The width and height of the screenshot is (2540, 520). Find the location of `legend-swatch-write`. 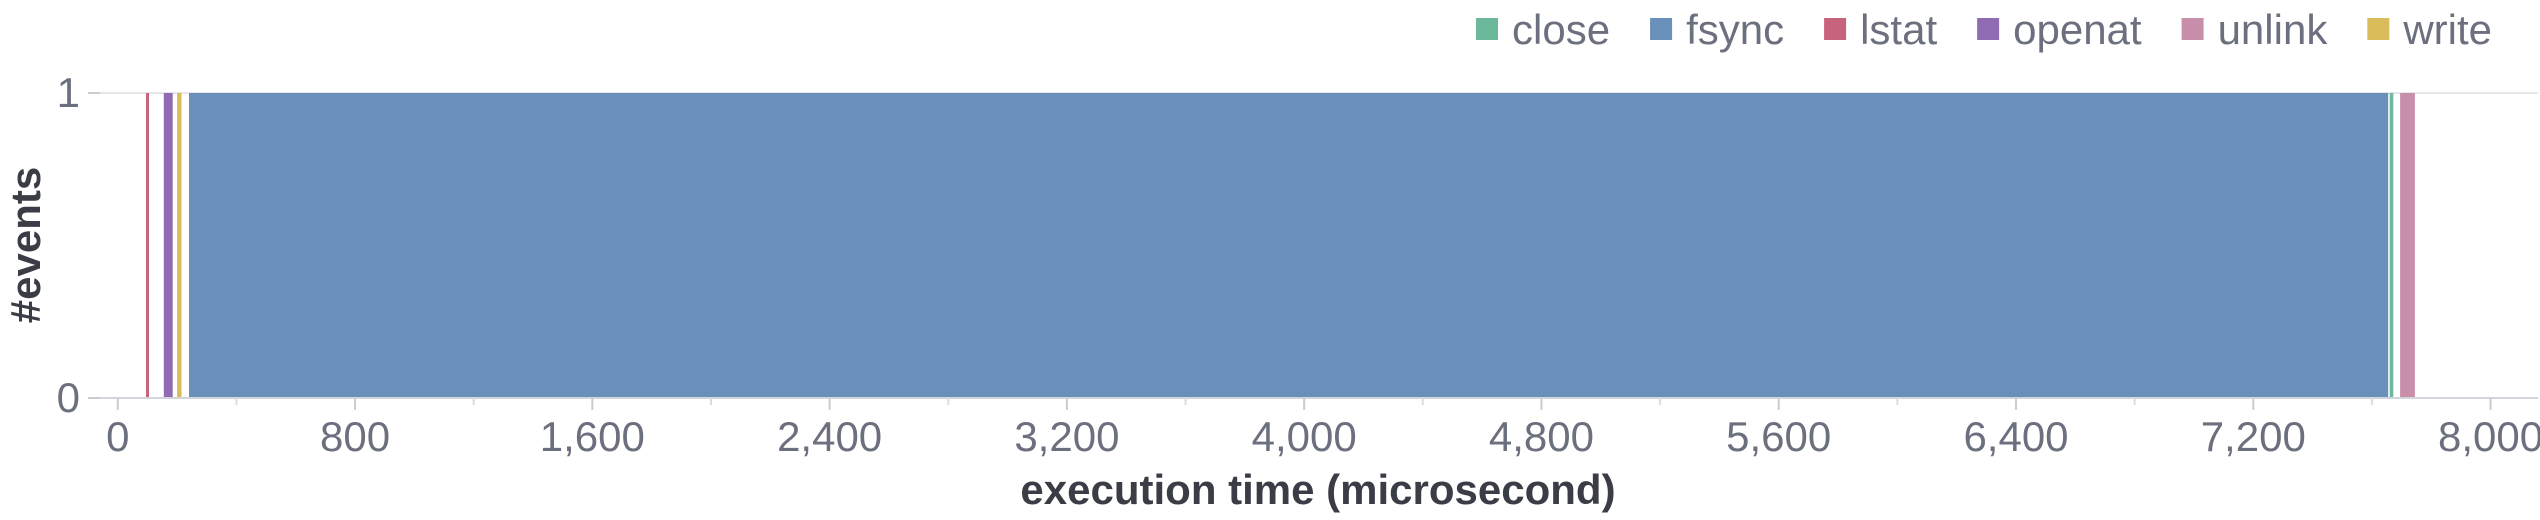

legend-swatch-write is located at coordinates (2378, 29).